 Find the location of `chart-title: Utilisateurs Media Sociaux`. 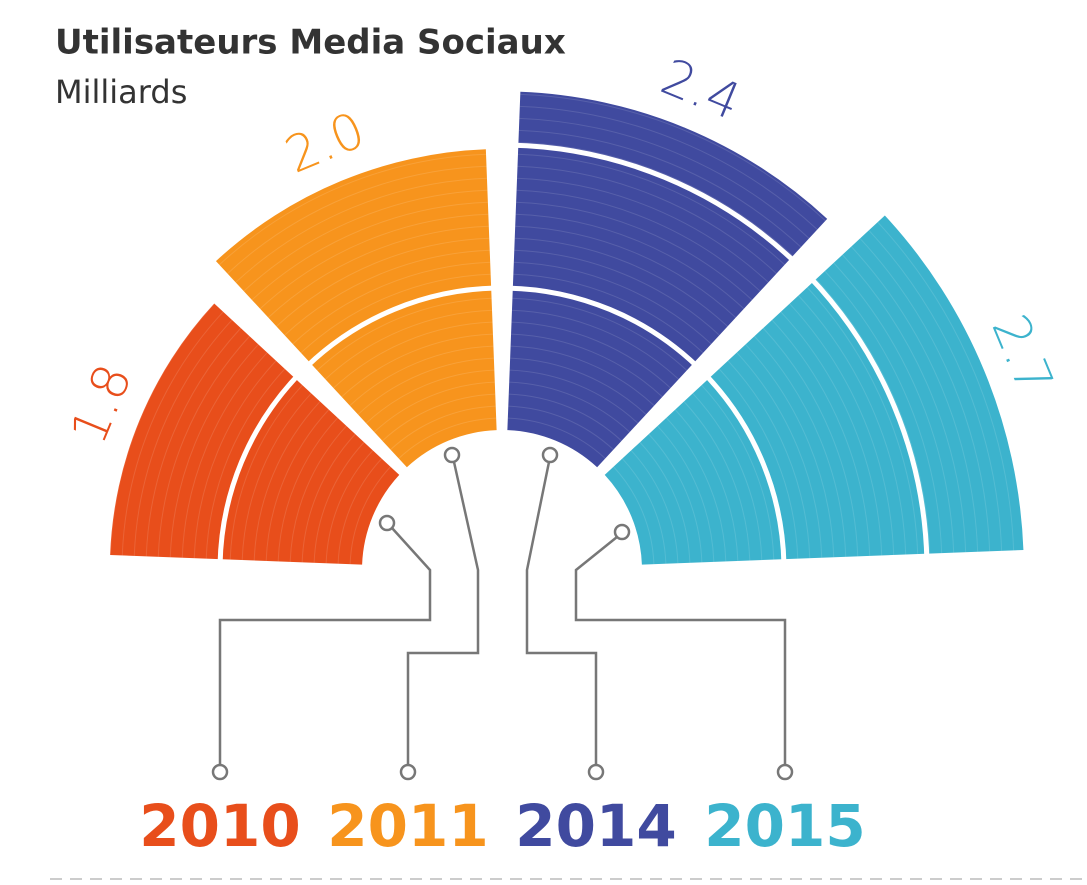

chart-title: Utilisateurs Media Sociaux is located at coordinates (310, 43).